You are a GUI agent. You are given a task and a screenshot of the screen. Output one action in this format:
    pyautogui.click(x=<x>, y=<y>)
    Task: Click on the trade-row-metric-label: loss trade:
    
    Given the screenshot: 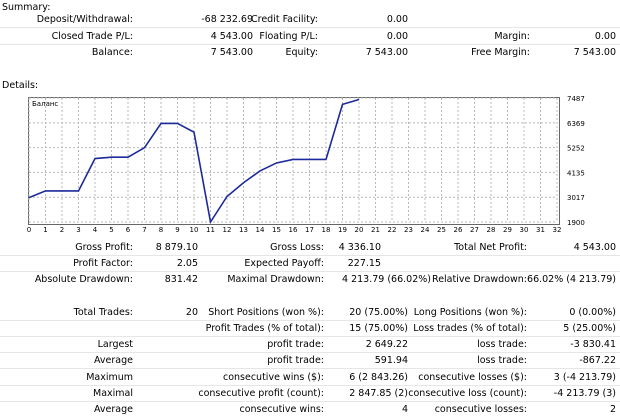 What is the action you would take?
    pyautogui.click(x=502, y=360)
    